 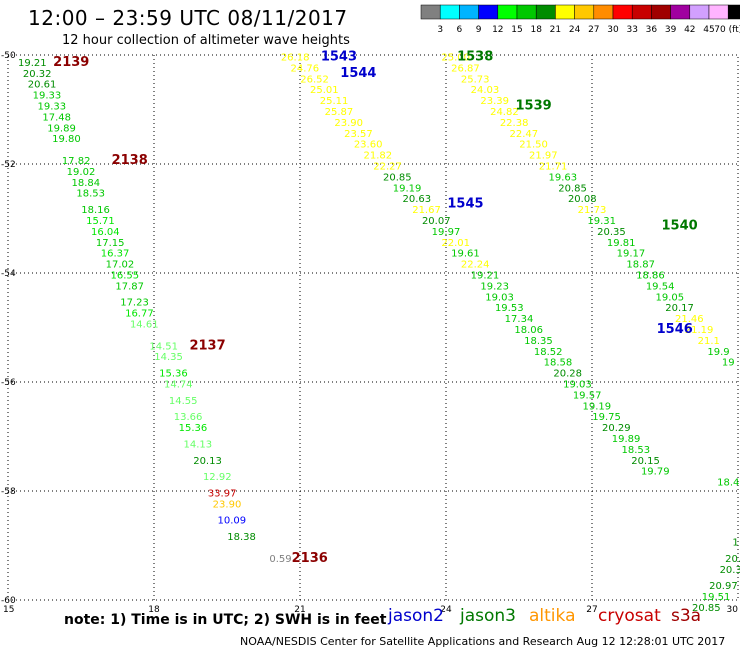 I want to click on y-tick-label: -50, so click(x=8, y=56).